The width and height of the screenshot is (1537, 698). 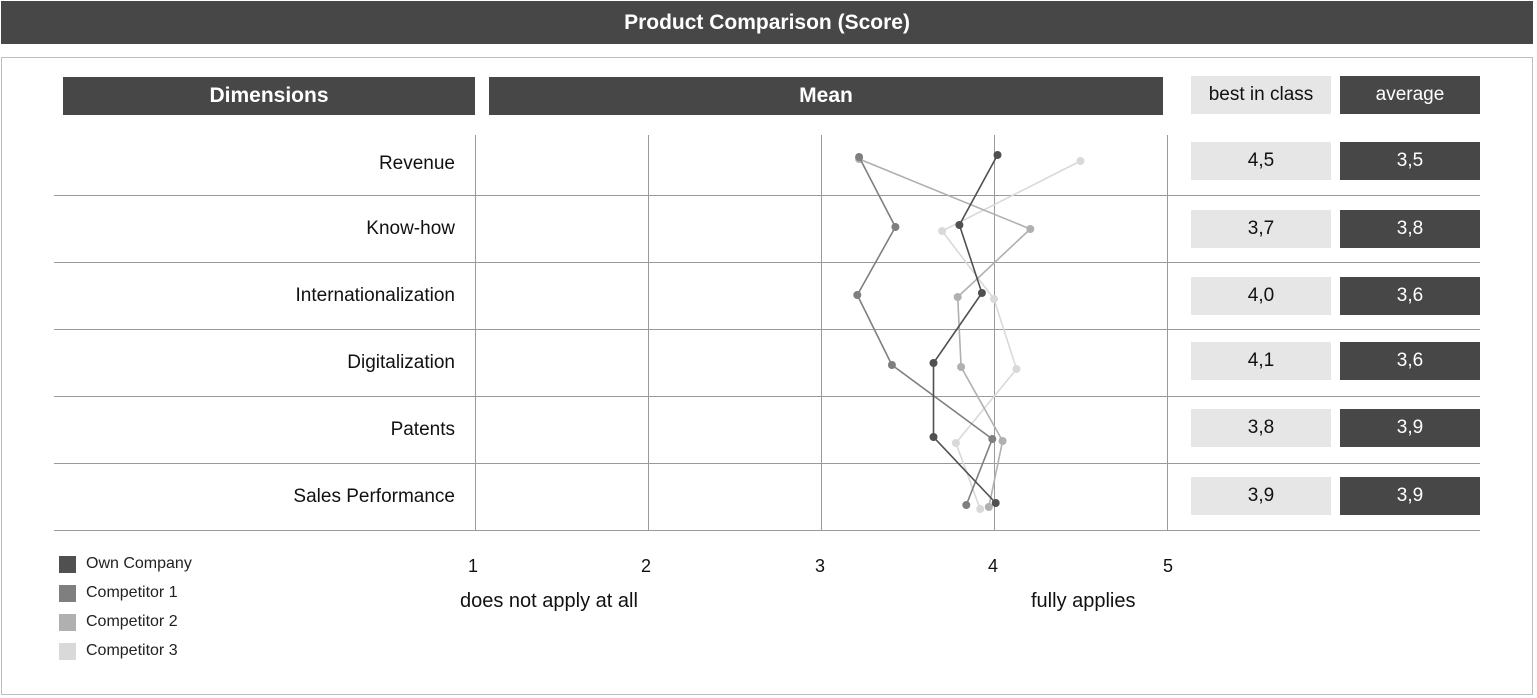 What do you see at coordinates (549, 601) in the screenshot?
I see `axis-left-label: does not apply at all` at bounding box center [549, 601].